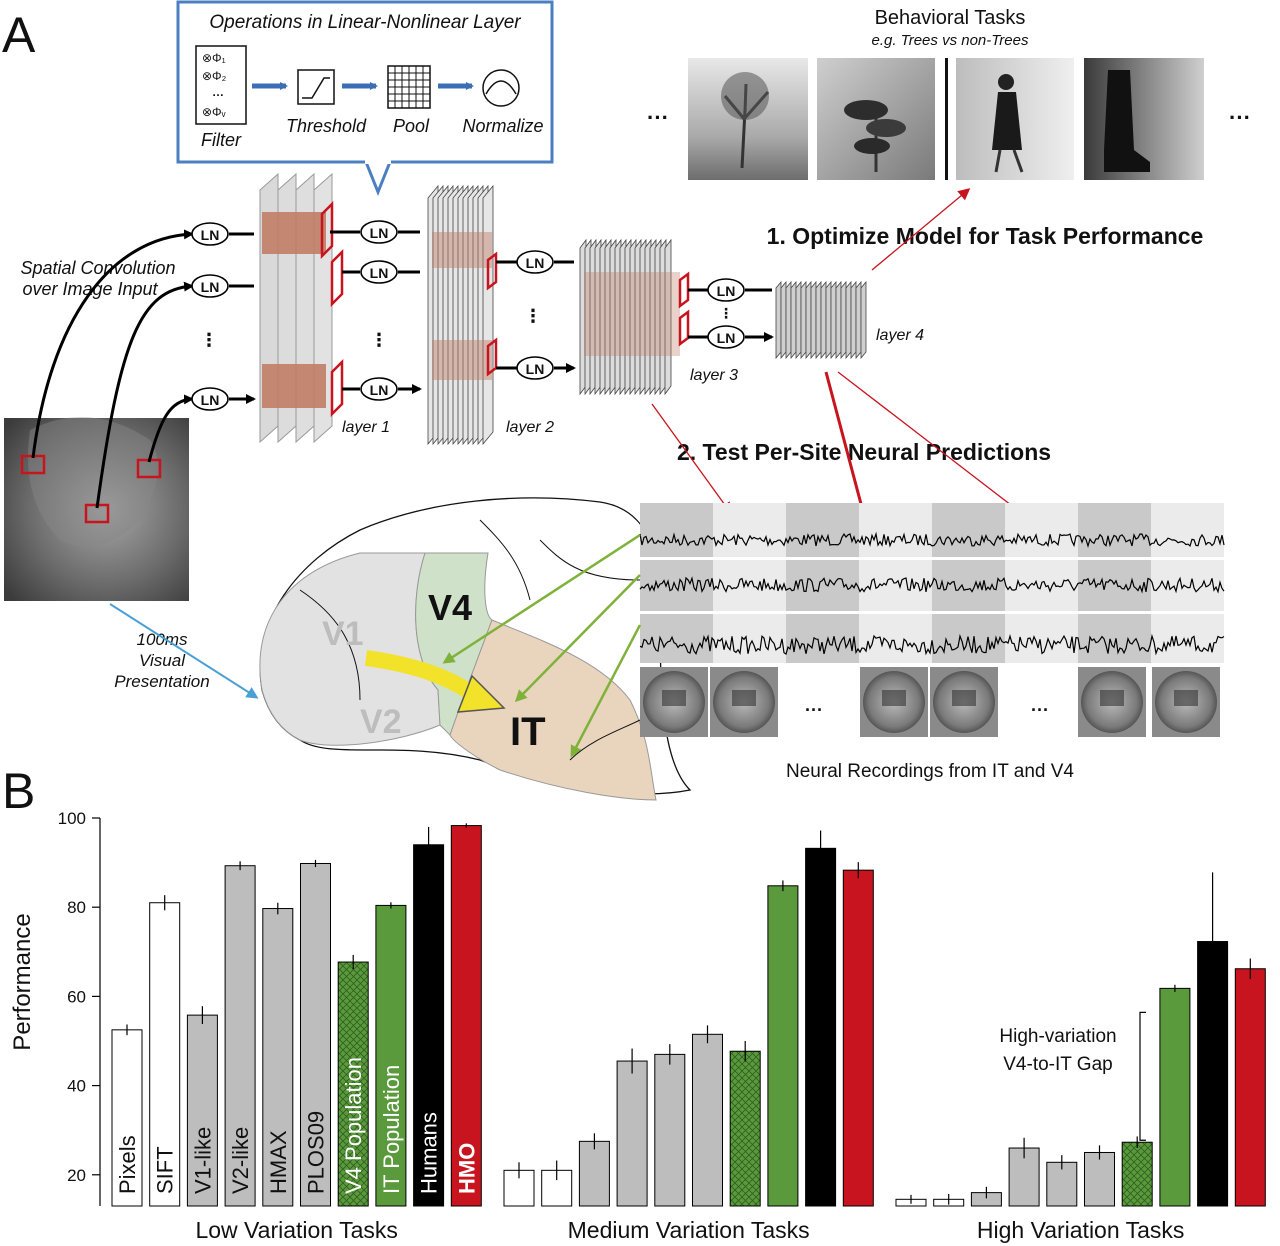 This screenshot has width=1280, height=1246. Describe the element at coordinates (1015, 119) in the screenshot. I see `woman-image` at that location.